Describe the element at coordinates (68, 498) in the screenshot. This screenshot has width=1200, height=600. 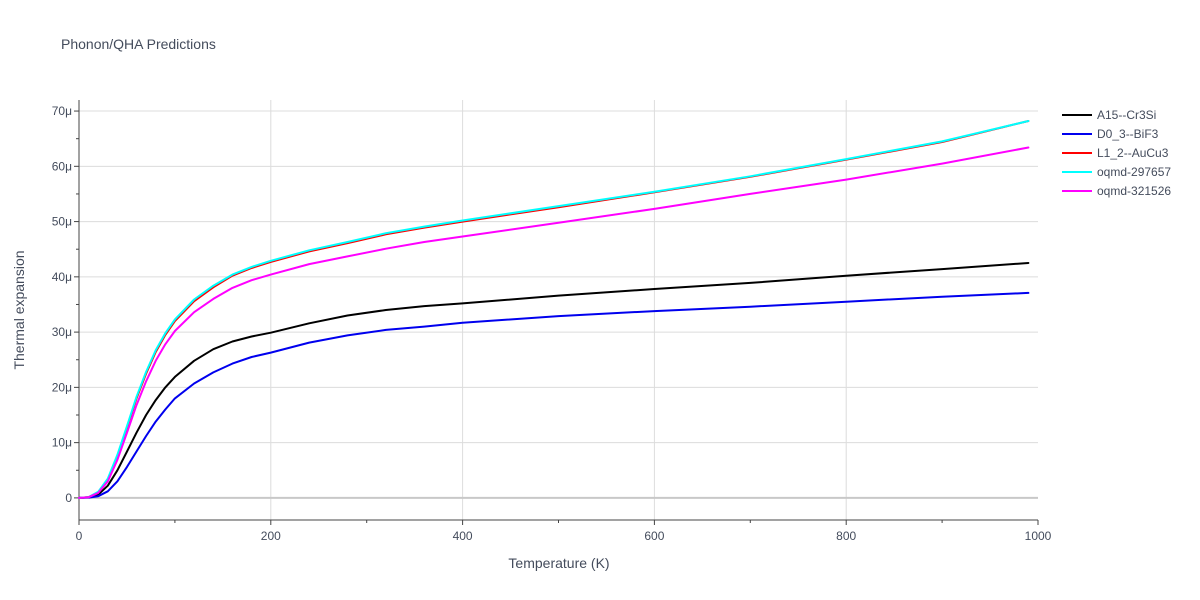
I see `y-tick-label: 0` at that location.